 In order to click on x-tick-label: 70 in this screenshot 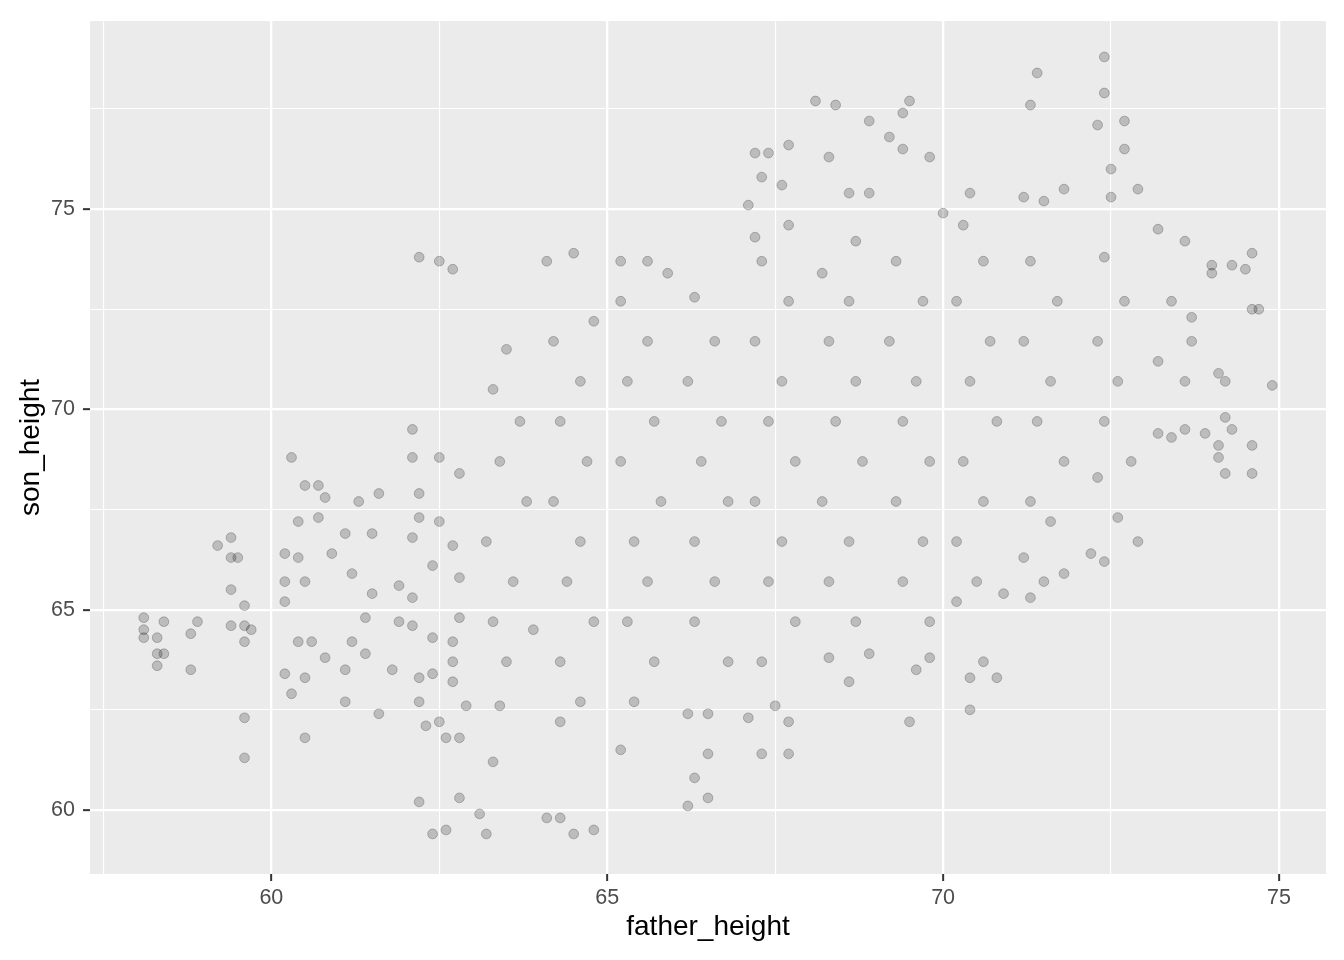, I will do `click(943, 896)`.